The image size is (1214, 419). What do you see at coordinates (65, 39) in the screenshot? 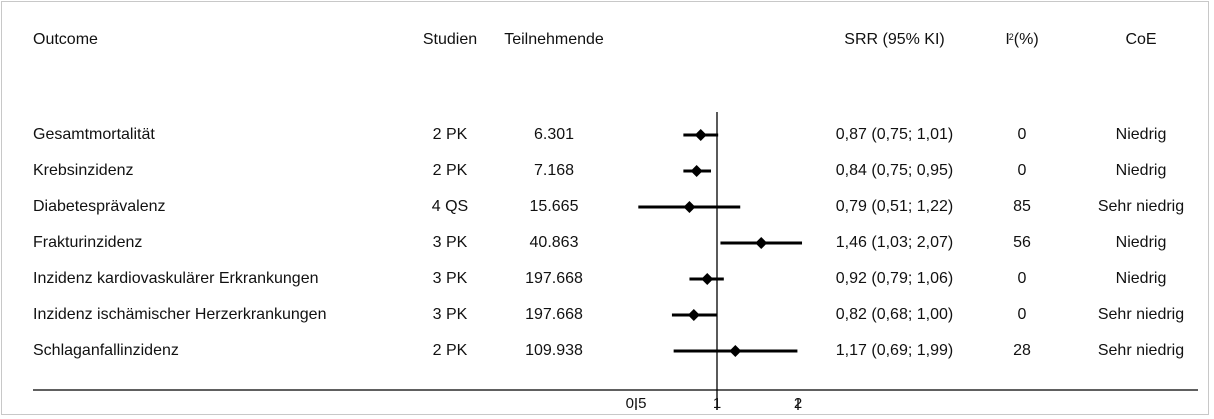
I see `header-outcome: Outcome` at bounding box center [65, 39].